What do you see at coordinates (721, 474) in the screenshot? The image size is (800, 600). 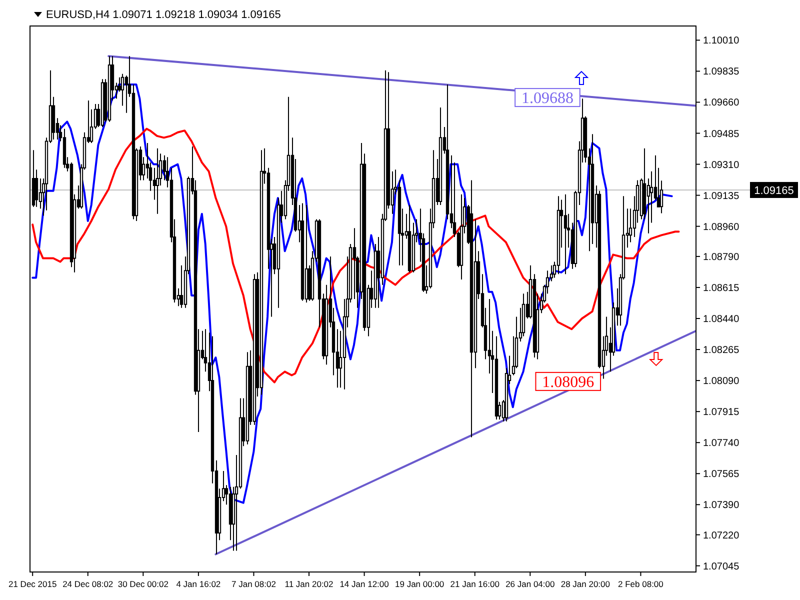 I see `y-tick-label: 1.07565` at bounding box center [721, 474].